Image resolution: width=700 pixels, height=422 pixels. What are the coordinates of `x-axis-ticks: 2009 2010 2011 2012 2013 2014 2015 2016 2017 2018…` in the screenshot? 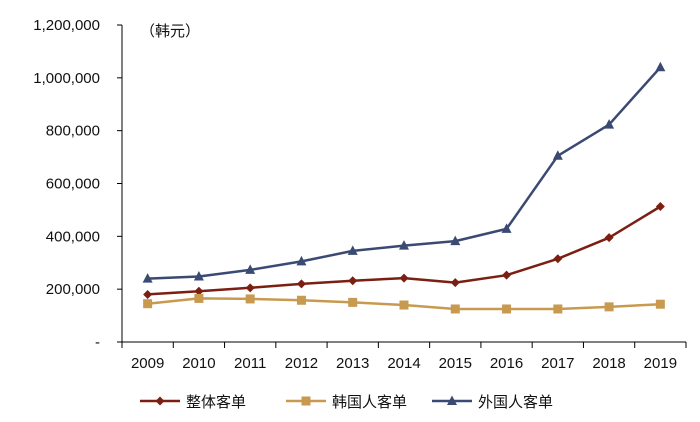 It's located at (404, 357).